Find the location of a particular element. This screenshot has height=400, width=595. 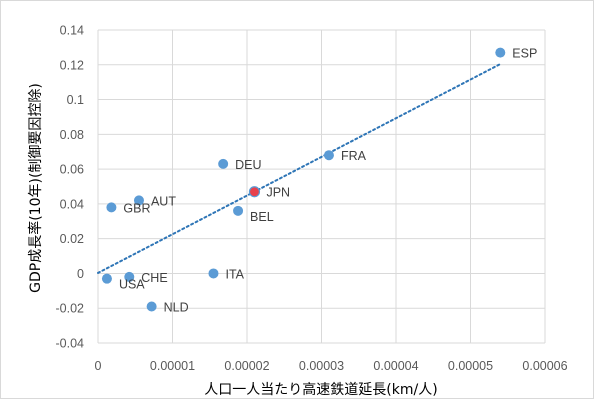

point-label-aut: AUT is located at coordinates (163, 201).